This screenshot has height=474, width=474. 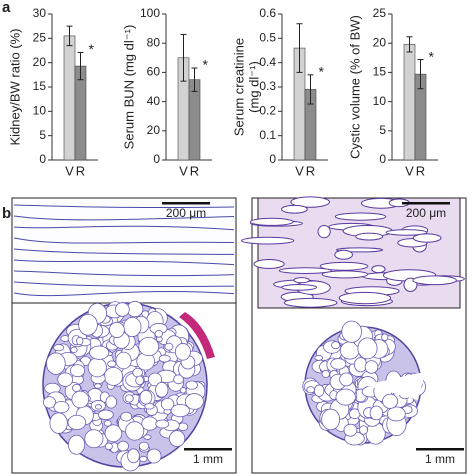 What do you see at coordinates (238, 87) in the screenshot?
I see `y-axis-label: Serum creatinine` at bounding box center [238, 87].